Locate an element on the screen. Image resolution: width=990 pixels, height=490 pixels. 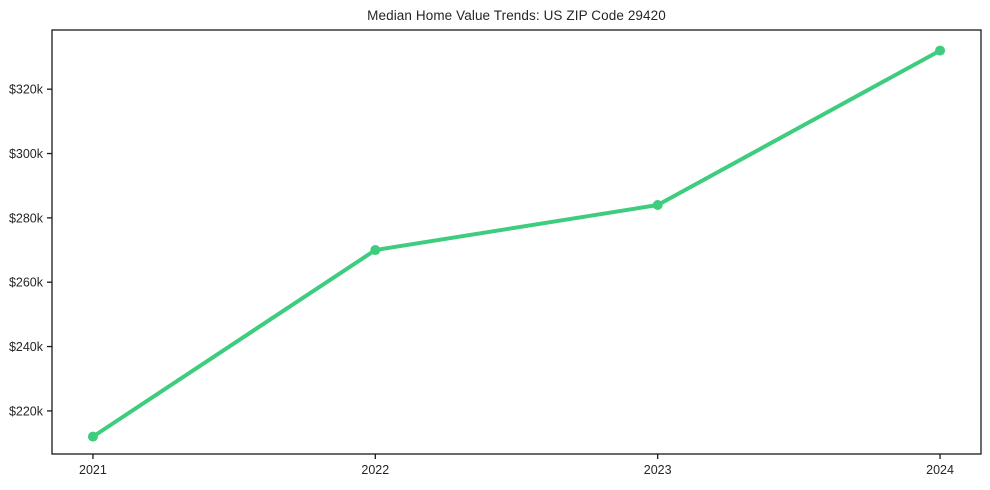
x-tick-label: 2023 is located at coordinates (658, 470).